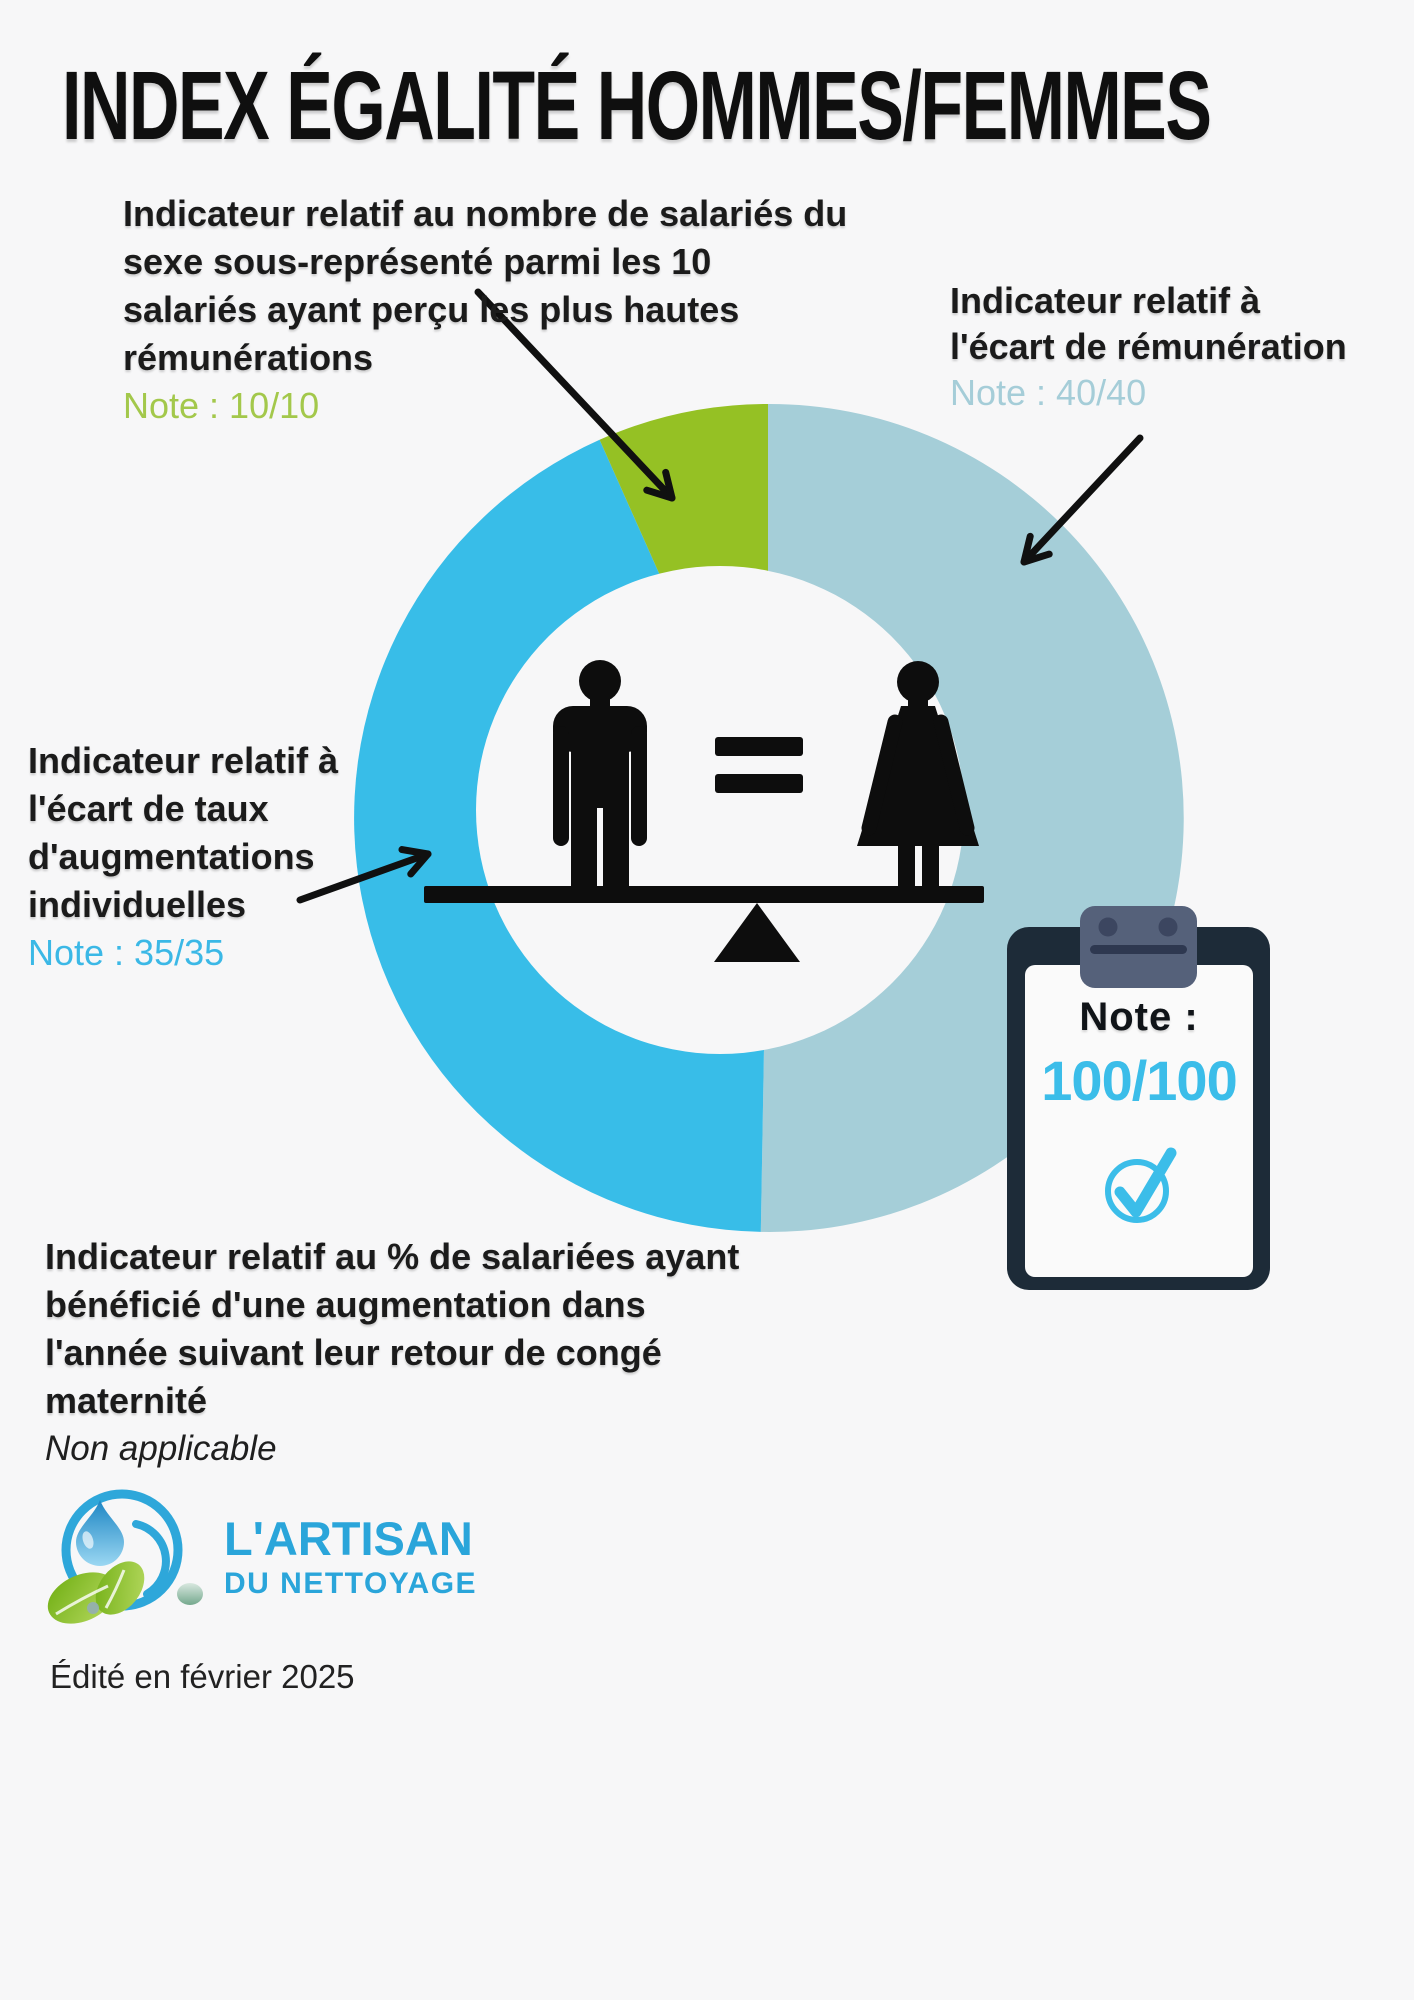 The height and width of the screenshot is (2000, 1414). What do you see at coordinates (161, 1448) in the screenshot?
I see `note-value: Non applicable` at bounding box center [161, 1448].